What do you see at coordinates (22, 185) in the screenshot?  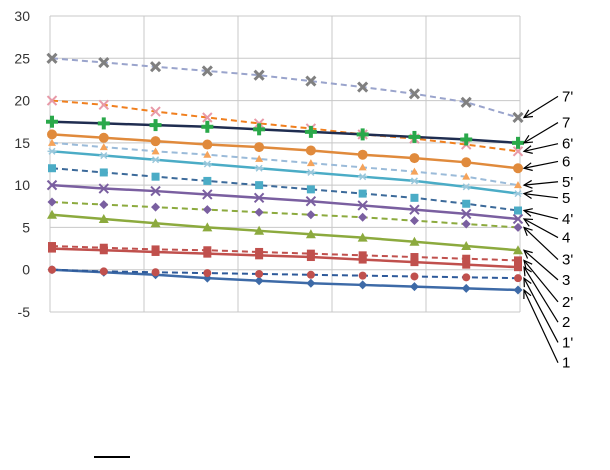 I see `y-tick-label: 10` at bounding box center [22, 185].